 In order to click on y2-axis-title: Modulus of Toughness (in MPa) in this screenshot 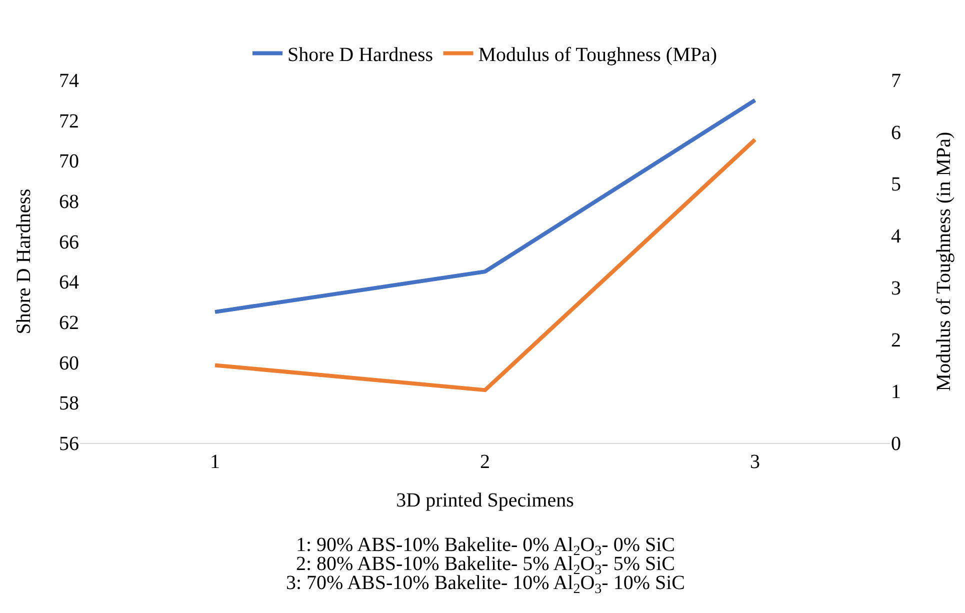, I will do `click(944, 262)`.